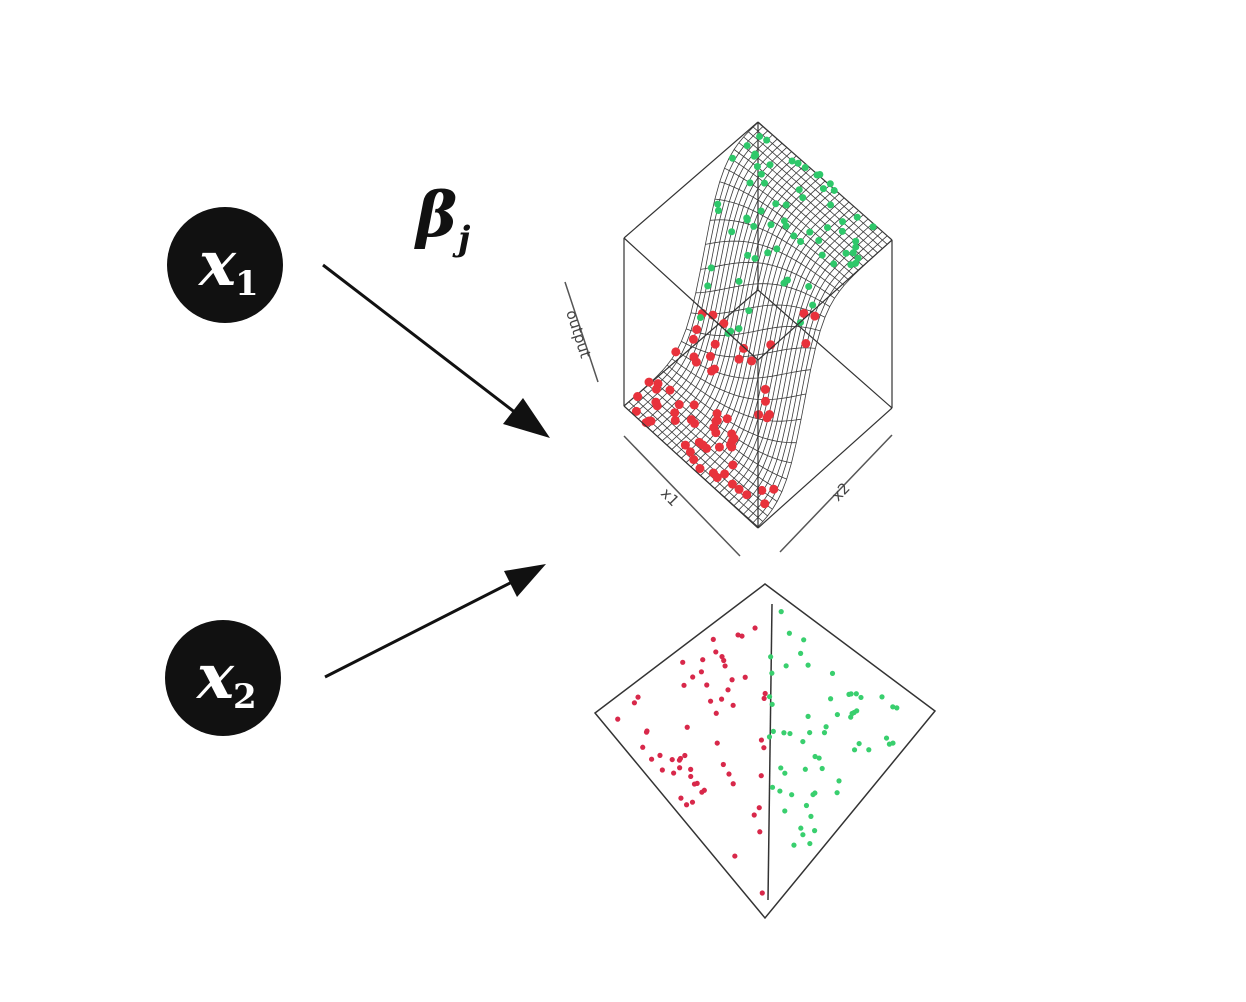 Image resolution: width=1246 pixels, height=1002 pixels. Describe the element at coordinates (435, 214) in the screenshot. I see `beta-symbol: β` at that location.